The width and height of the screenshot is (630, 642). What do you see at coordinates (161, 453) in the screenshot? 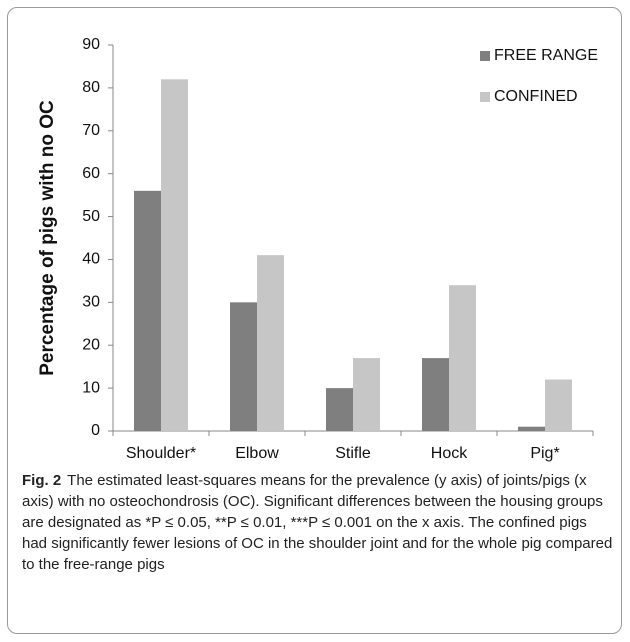
I see `x-tick-label: Shoulder*` at bounding box center [161, 453].